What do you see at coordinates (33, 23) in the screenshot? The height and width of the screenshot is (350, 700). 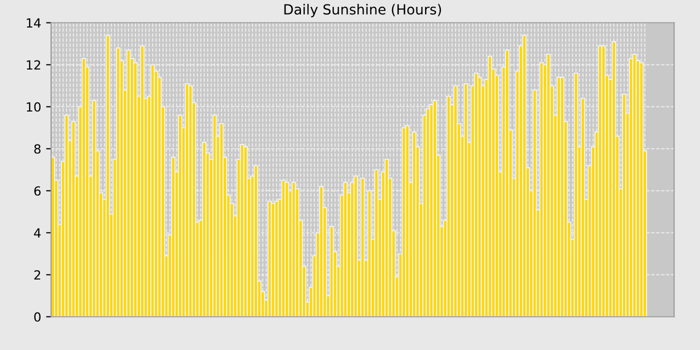 I see `y-tick-label: 14` at bounding box center [33, 23].